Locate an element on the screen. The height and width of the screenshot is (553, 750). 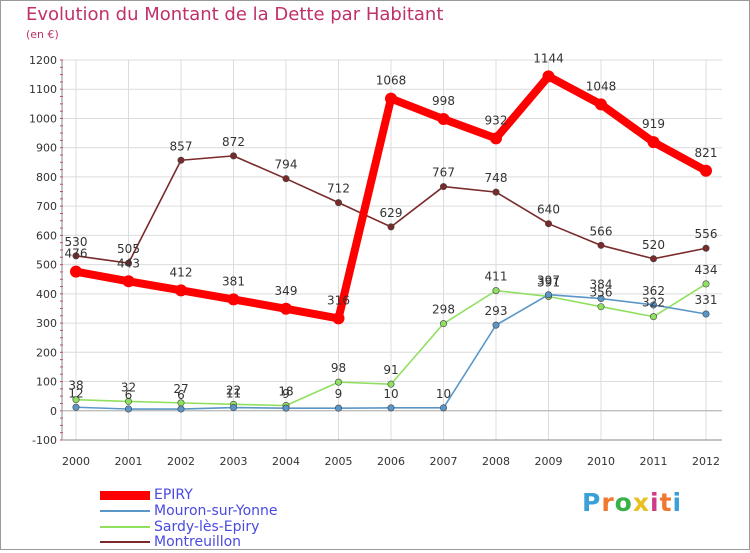
data-label-mouron-sur-yonne: 12 is located at coordinates (75, 393).